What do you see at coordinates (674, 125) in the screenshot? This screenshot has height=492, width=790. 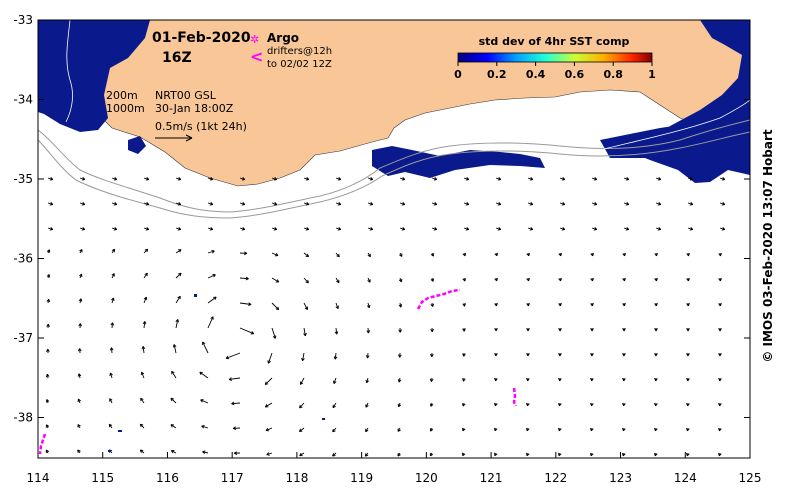 I see `contour-coastal` at bounding box center [674, 125].